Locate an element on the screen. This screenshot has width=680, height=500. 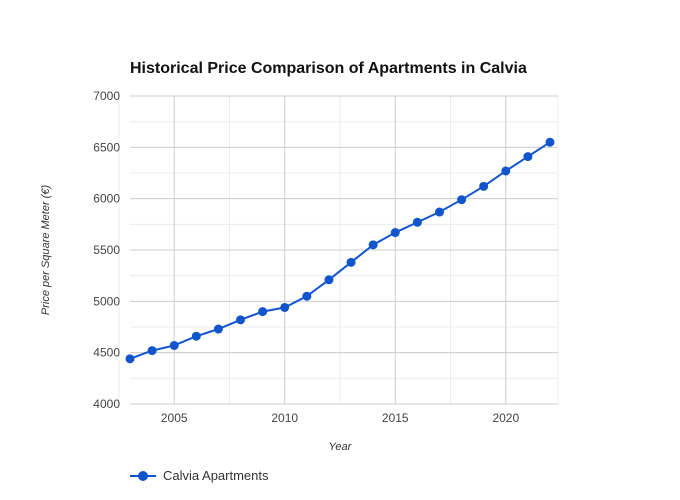
legend-marker-icon is located at coordinates (143, 476).